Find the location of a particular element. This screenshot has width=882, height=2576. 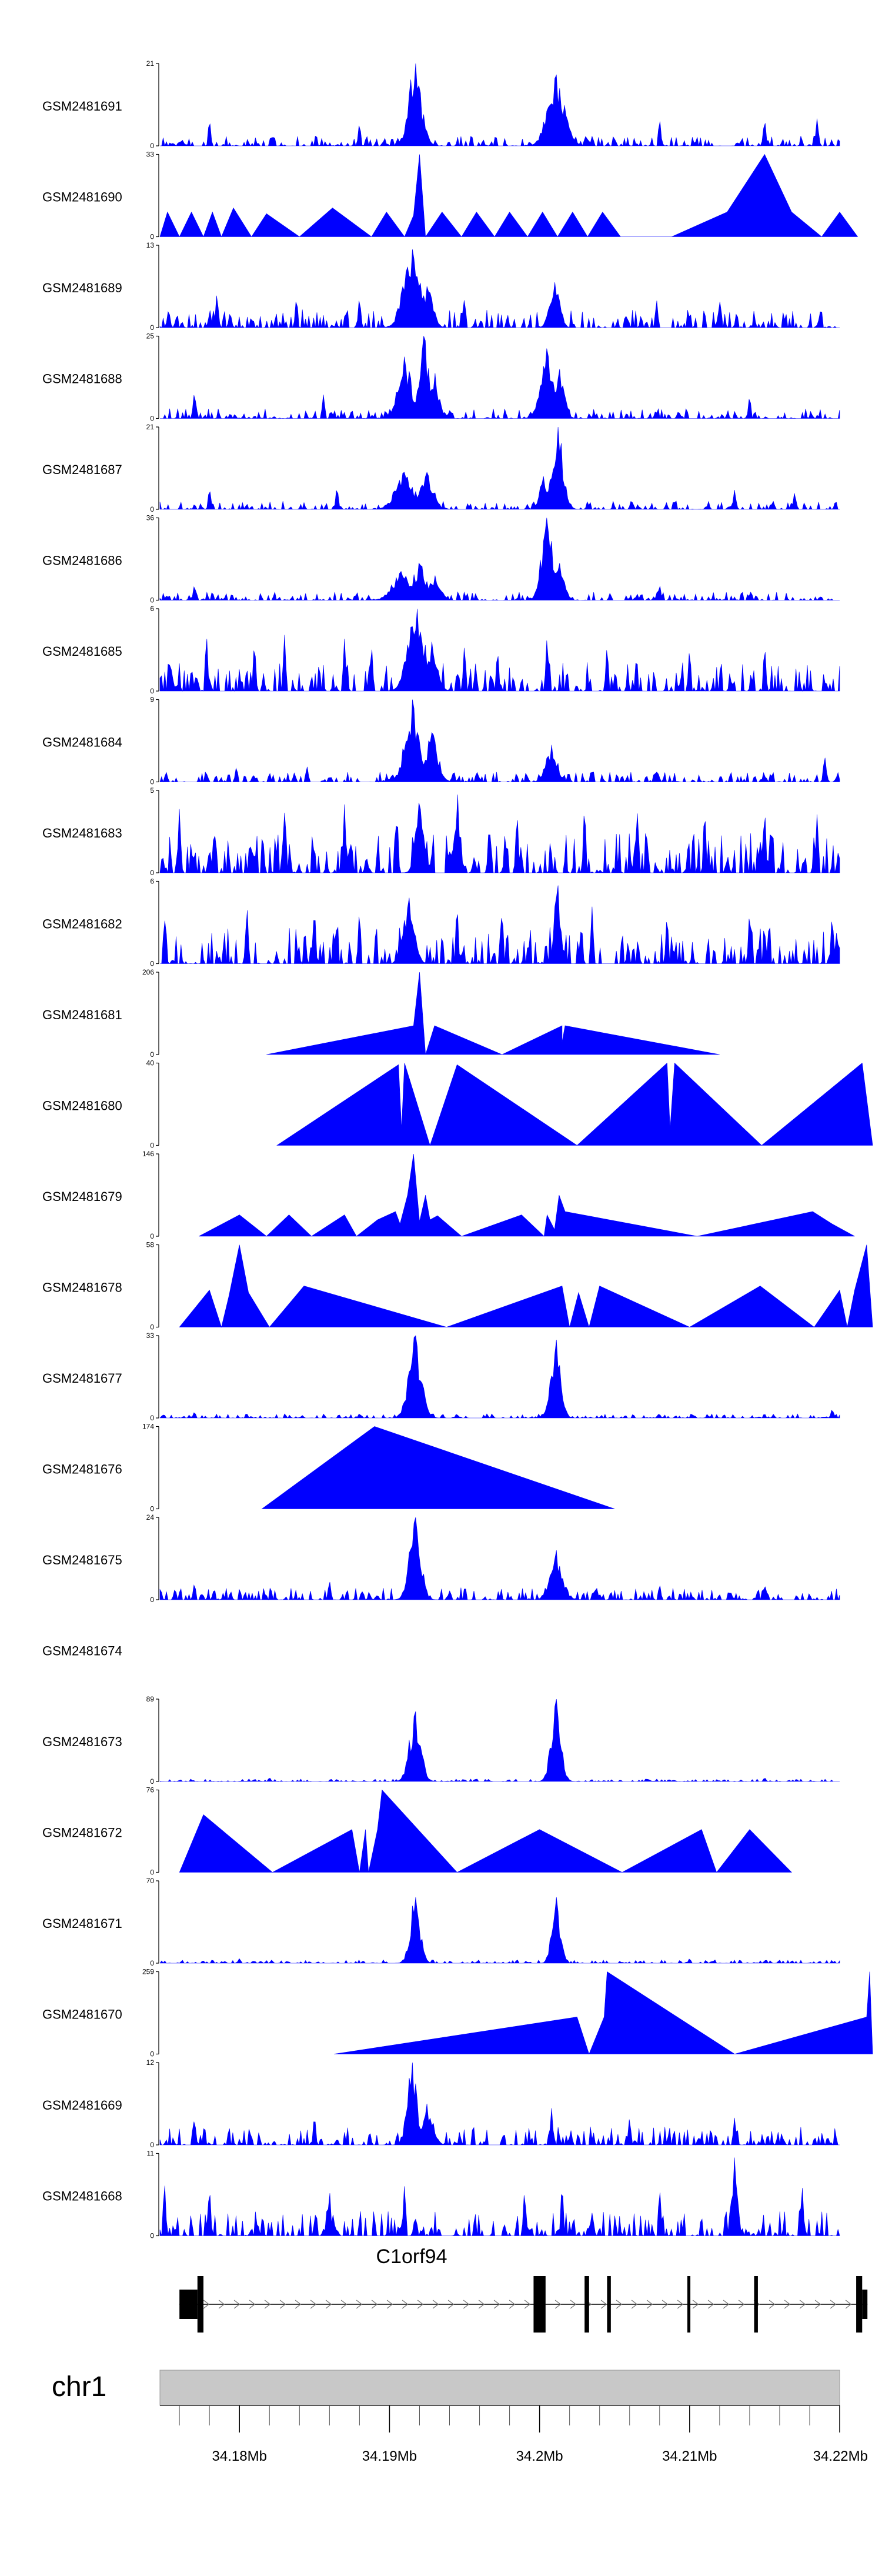

track-gsm2481681: GSM2481681 206 0 is located at coordinates (381, 1013).